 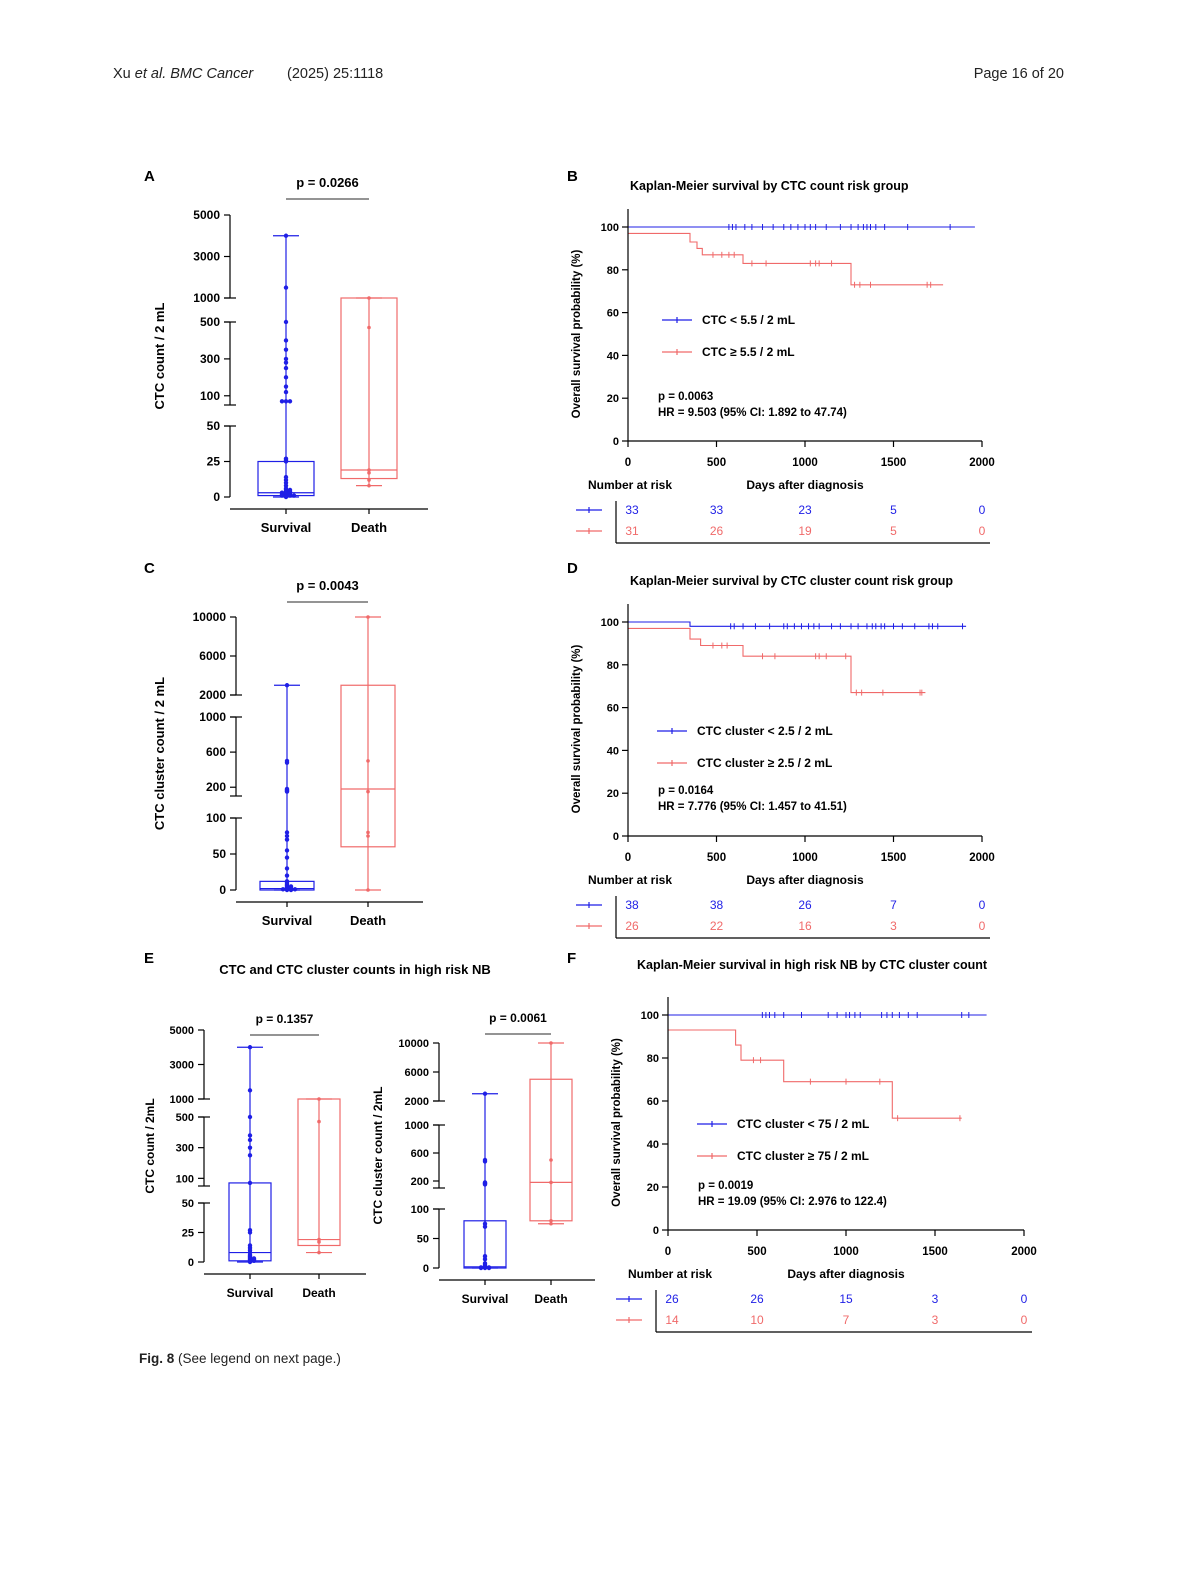 I want to click on y-axis-label: CTC cluster count / 2mL, so click(x=378, y=1155).